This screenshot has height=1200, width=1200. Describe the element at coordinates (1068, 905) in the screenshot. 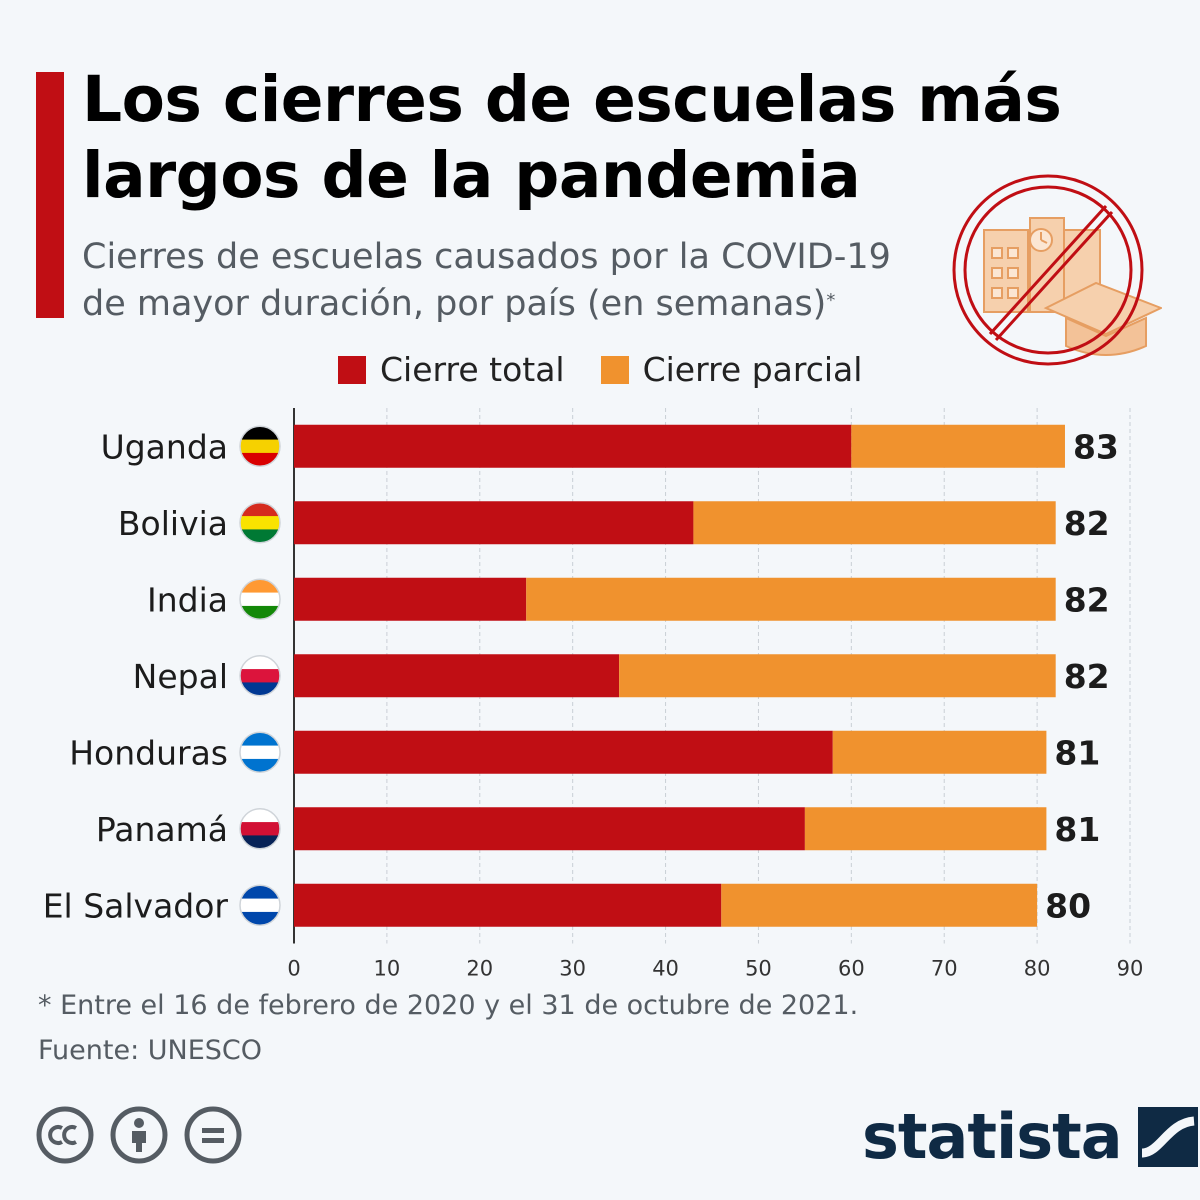

I see `total-value-label: 80` at that location.